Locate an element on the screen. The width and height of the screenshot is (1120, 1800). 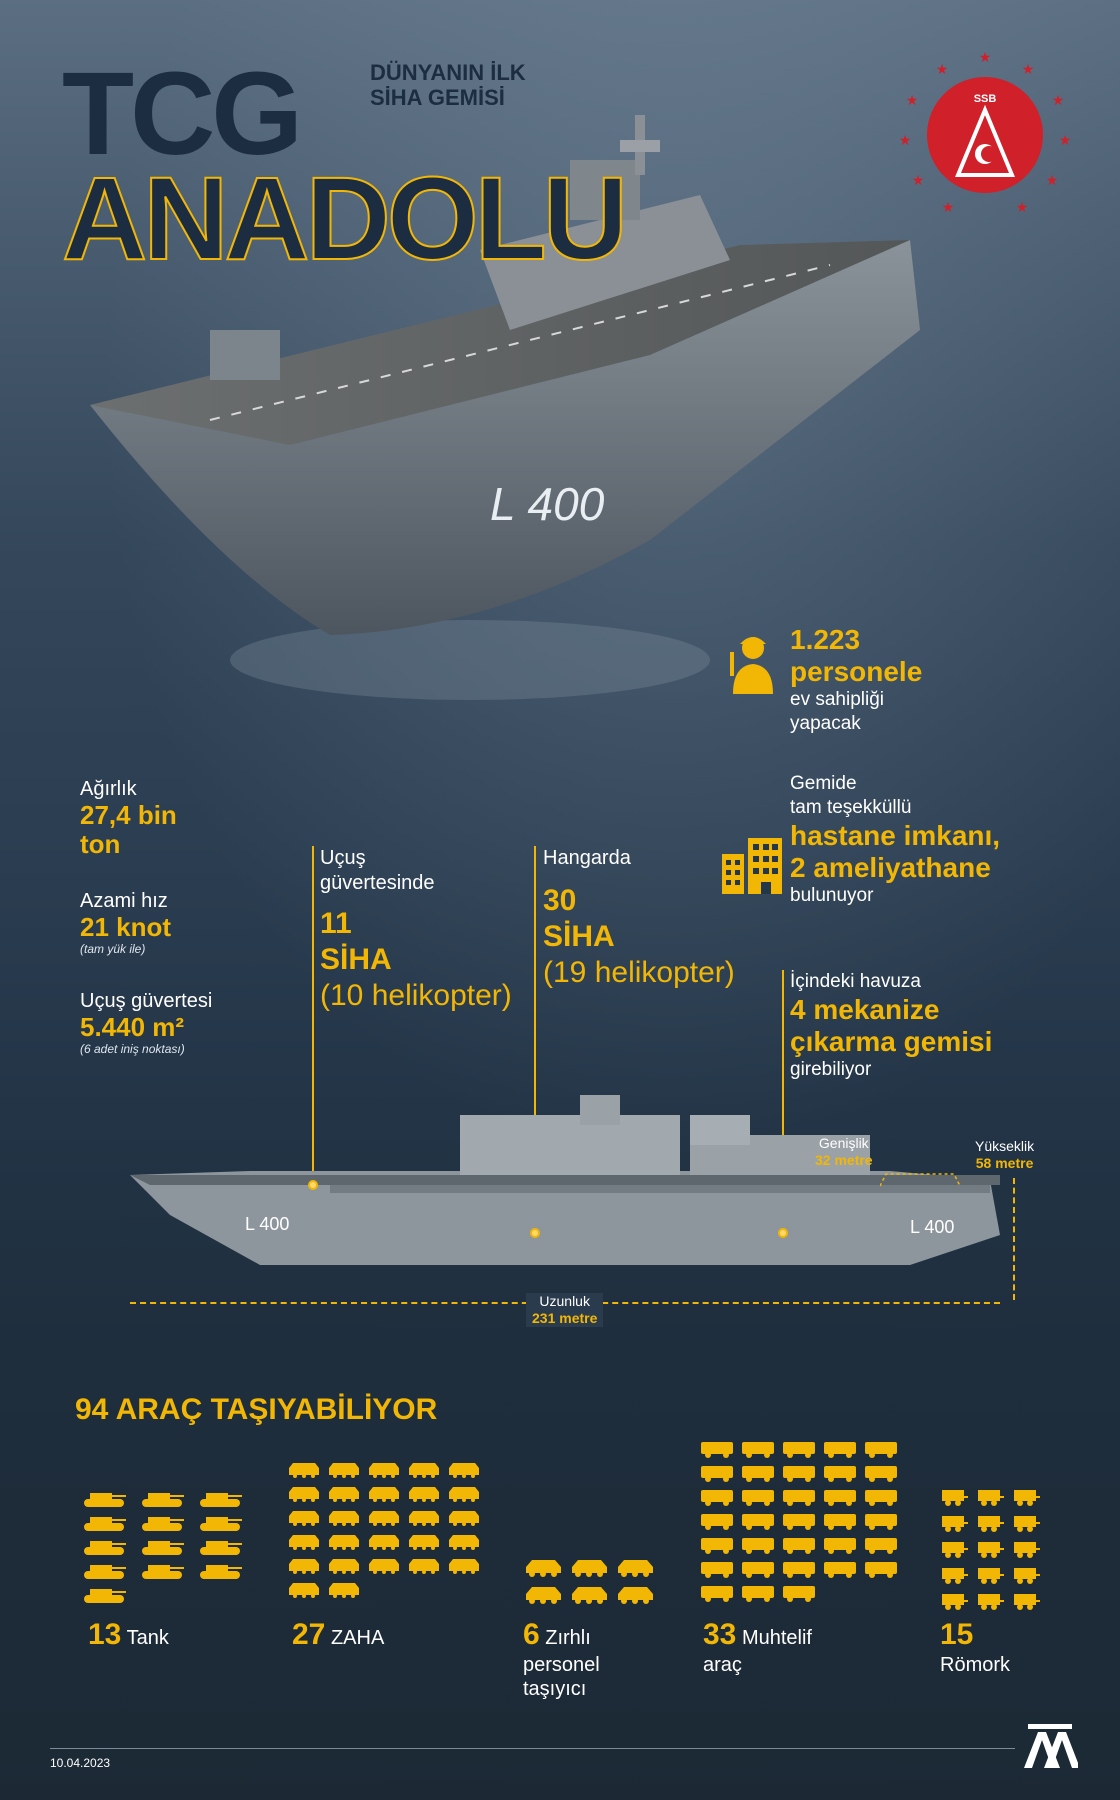
aa-logo-icon is located at coordinates (1051, 1746).